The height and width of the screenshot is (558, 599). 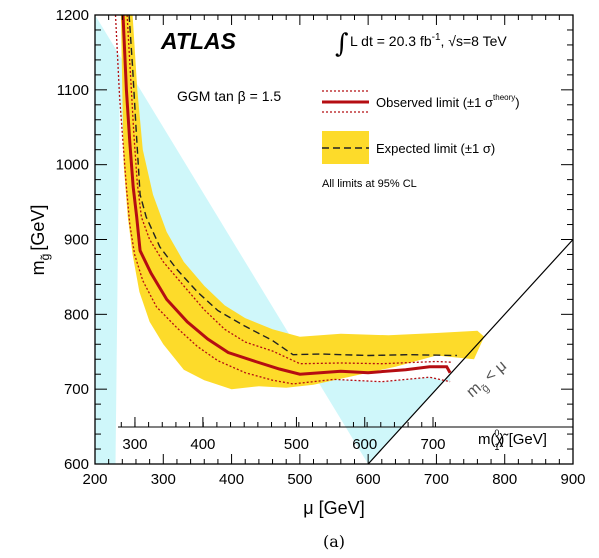 What do you see at coordinates (231, 479) in the screenshot?
I see `x-tick-label: 400` at bounding box center [231, 479].